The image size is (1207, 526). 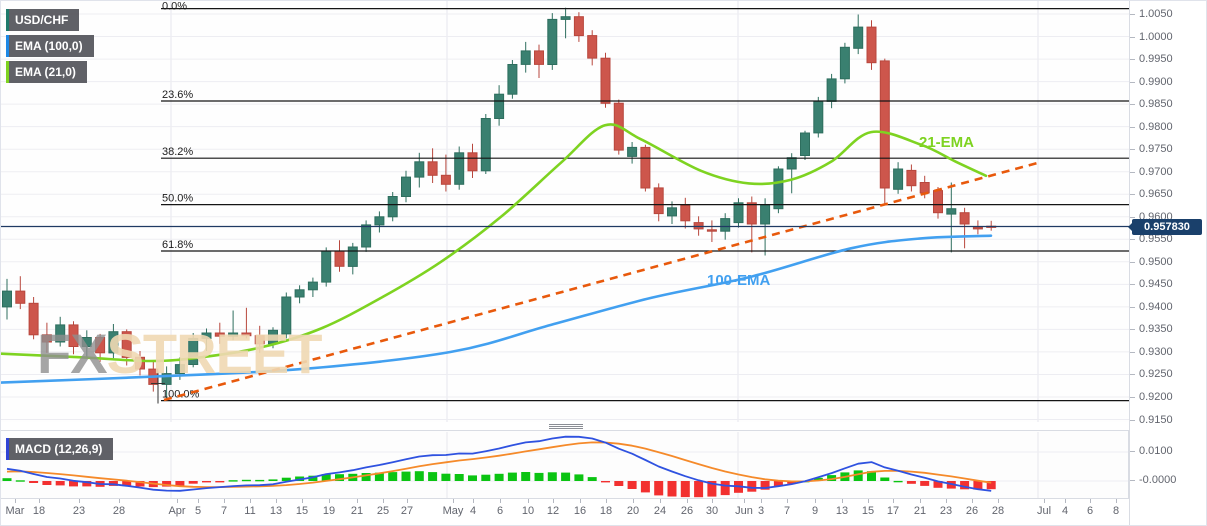 What do you see at coordinates (893, 511) in the screenshot?
I see `x-tick-label: 17` at bounding box center [893, 511].